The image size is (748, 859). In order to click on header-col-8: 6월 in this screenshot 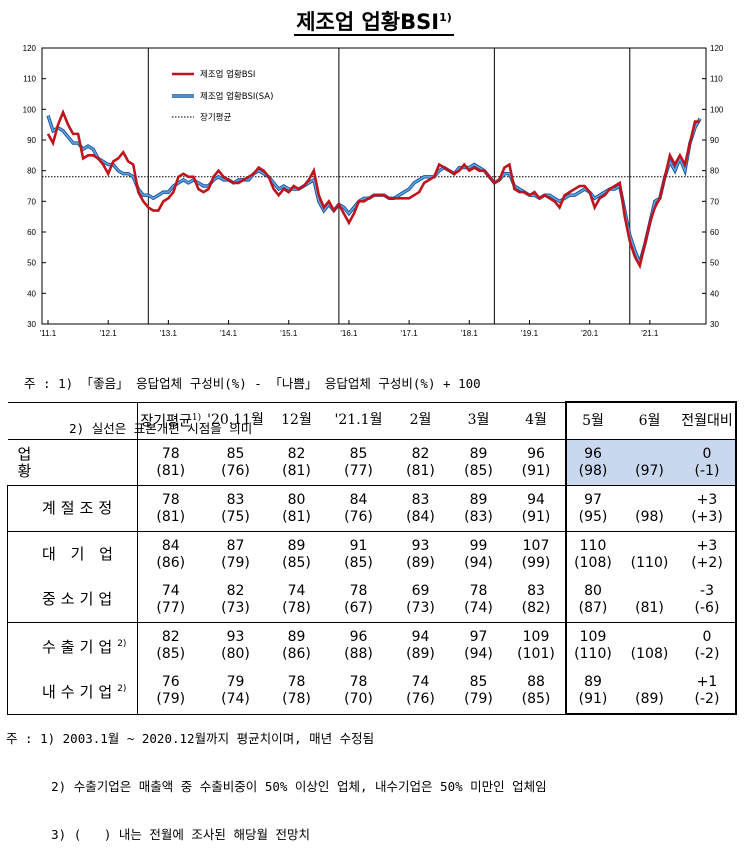, I will do `click(649, 420)`.